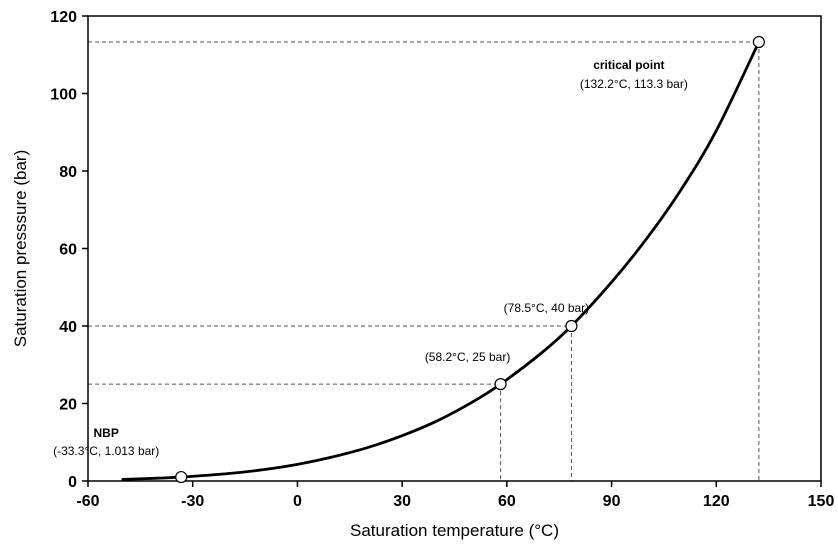  Describe the element at coordinates (716, 501) in the screenshot. I see `x-tick-label: 120` at that location.